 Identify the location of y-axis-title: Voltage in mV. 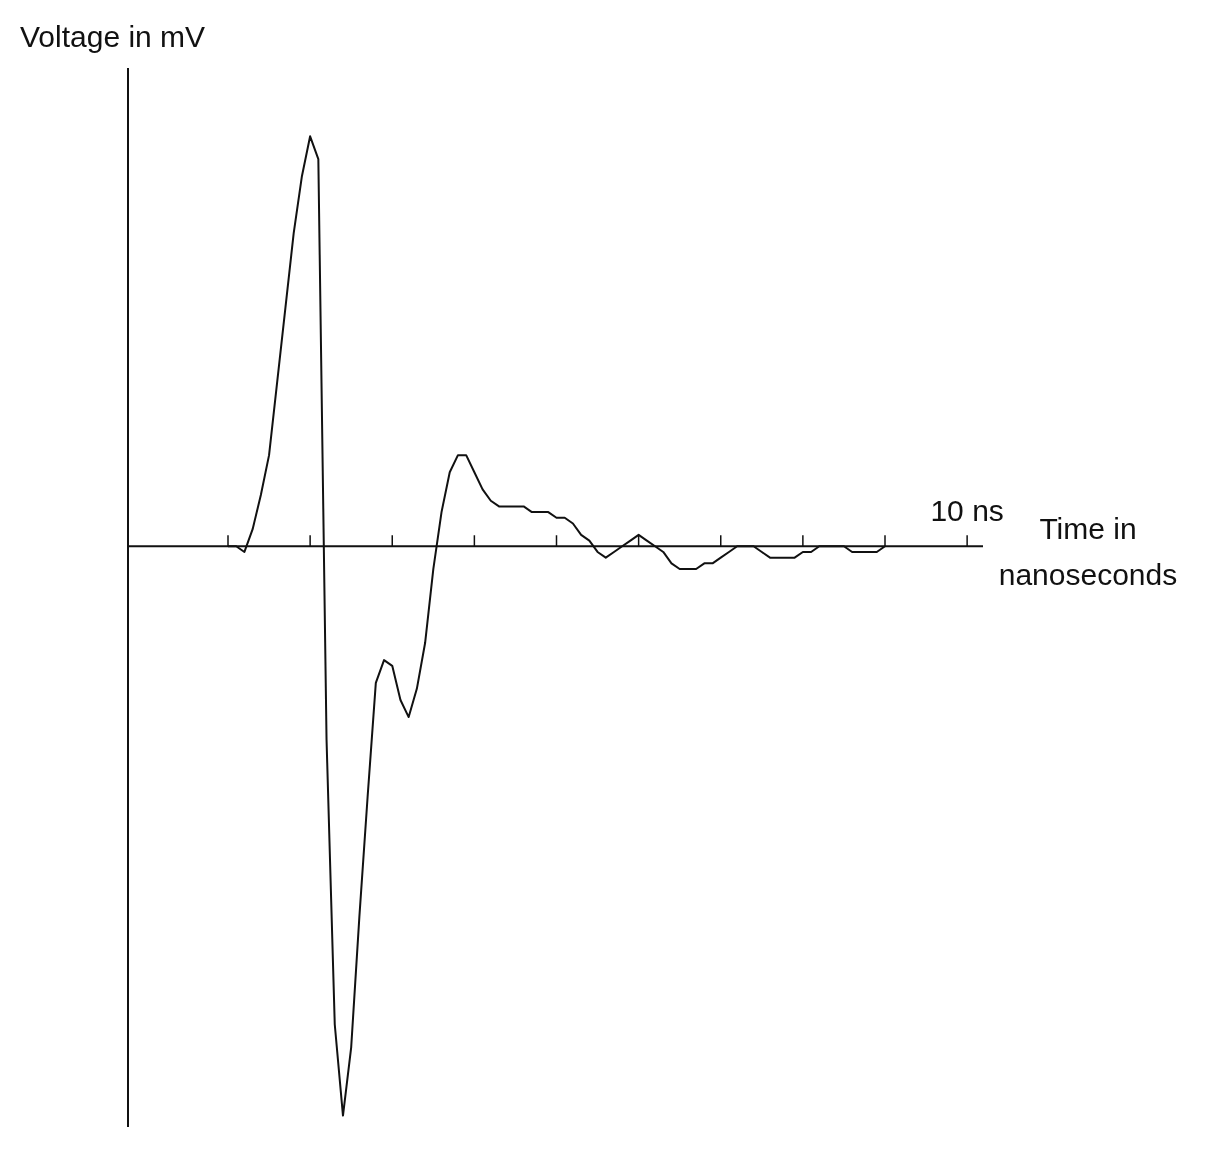
(113, 37).